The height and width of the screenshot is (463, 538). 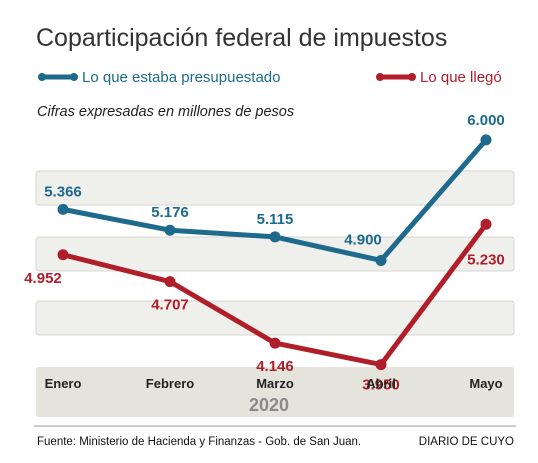 What do you see at coordinates (241, 38) in the screenshot?
I see `chart-title: Coparticipación federal de impuestos` at bounding box center [241, 38].